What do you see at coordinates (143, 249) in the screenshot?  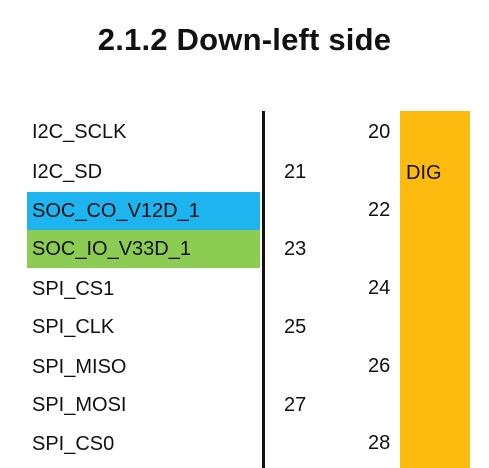 I see `signal-label-soc-io-v33d-1: SOC_IO_V33D_1` at bounding box center [143, 249].